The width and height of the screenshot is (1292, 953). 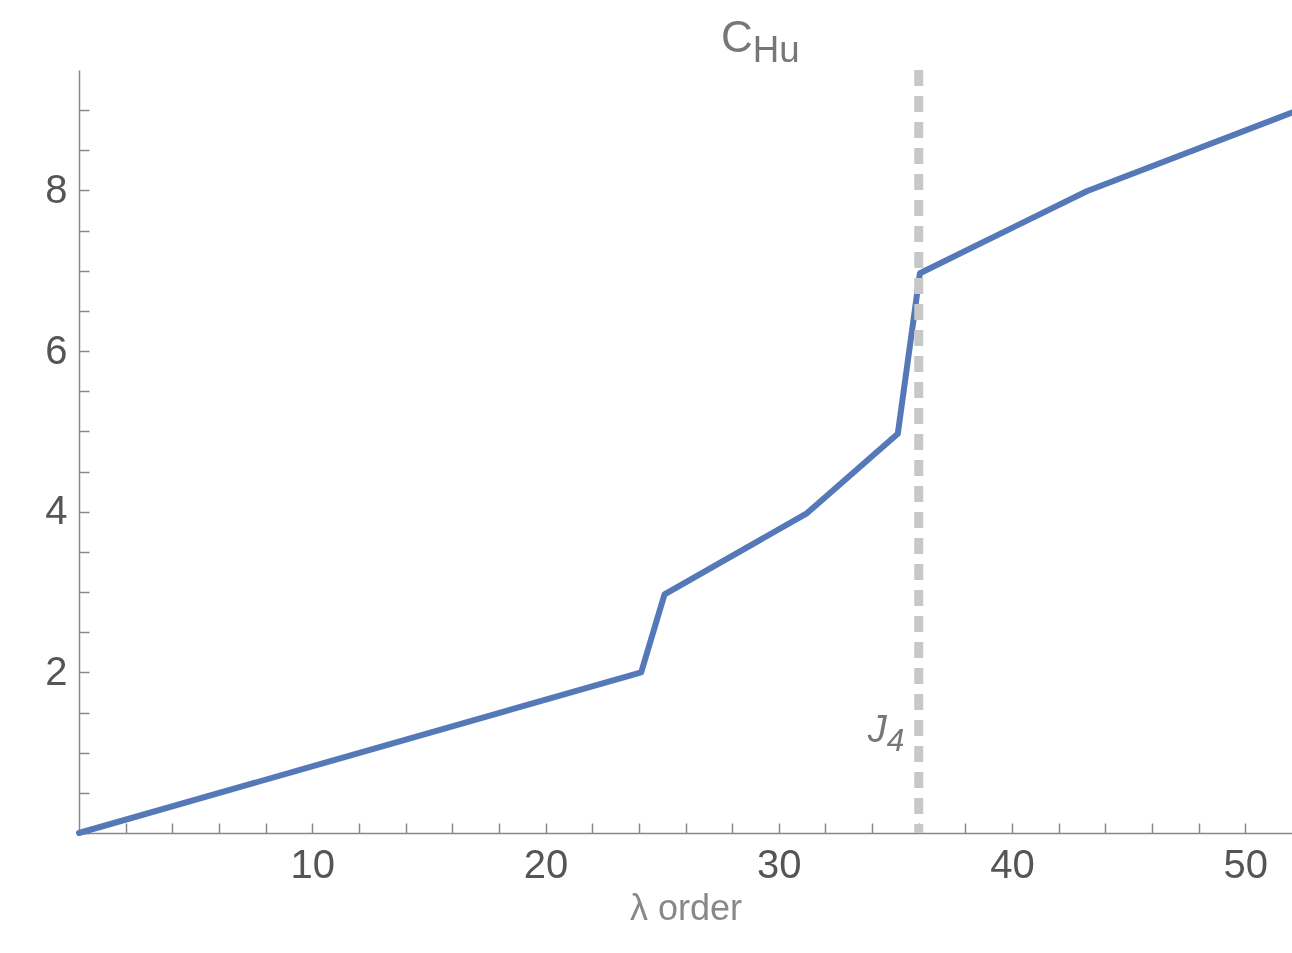 What do you see at coordinates (56, 670) in the screenshot?
I see `y-tick-label: 2` at bounding box center [56, 670].